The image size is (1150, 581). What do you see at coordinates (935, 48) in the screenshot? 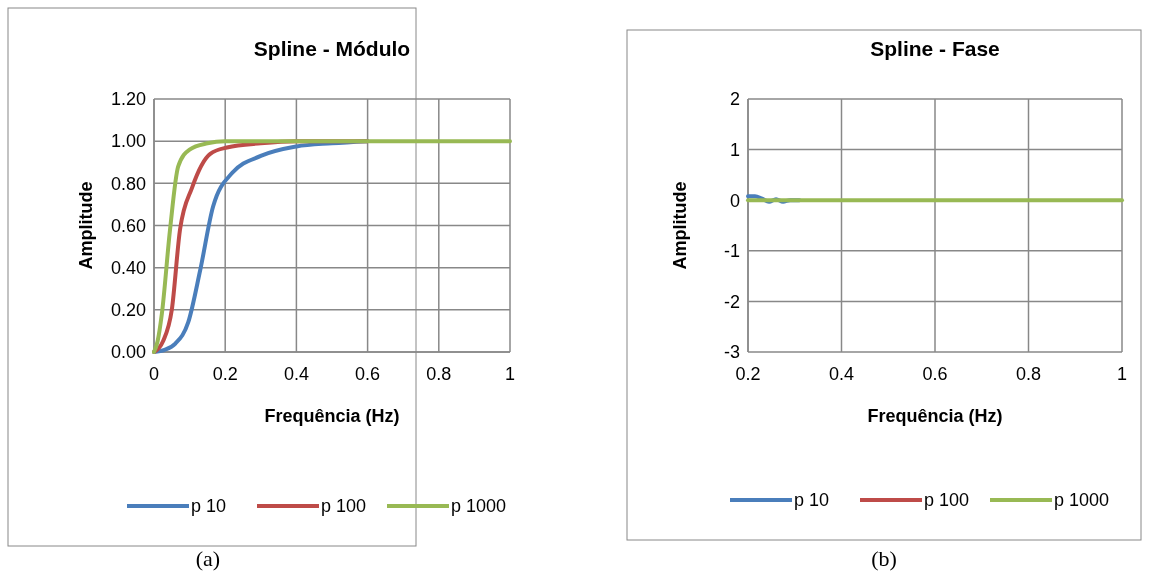
I see `chart-title: Spline - Fase` at bounding box center [935, 48].